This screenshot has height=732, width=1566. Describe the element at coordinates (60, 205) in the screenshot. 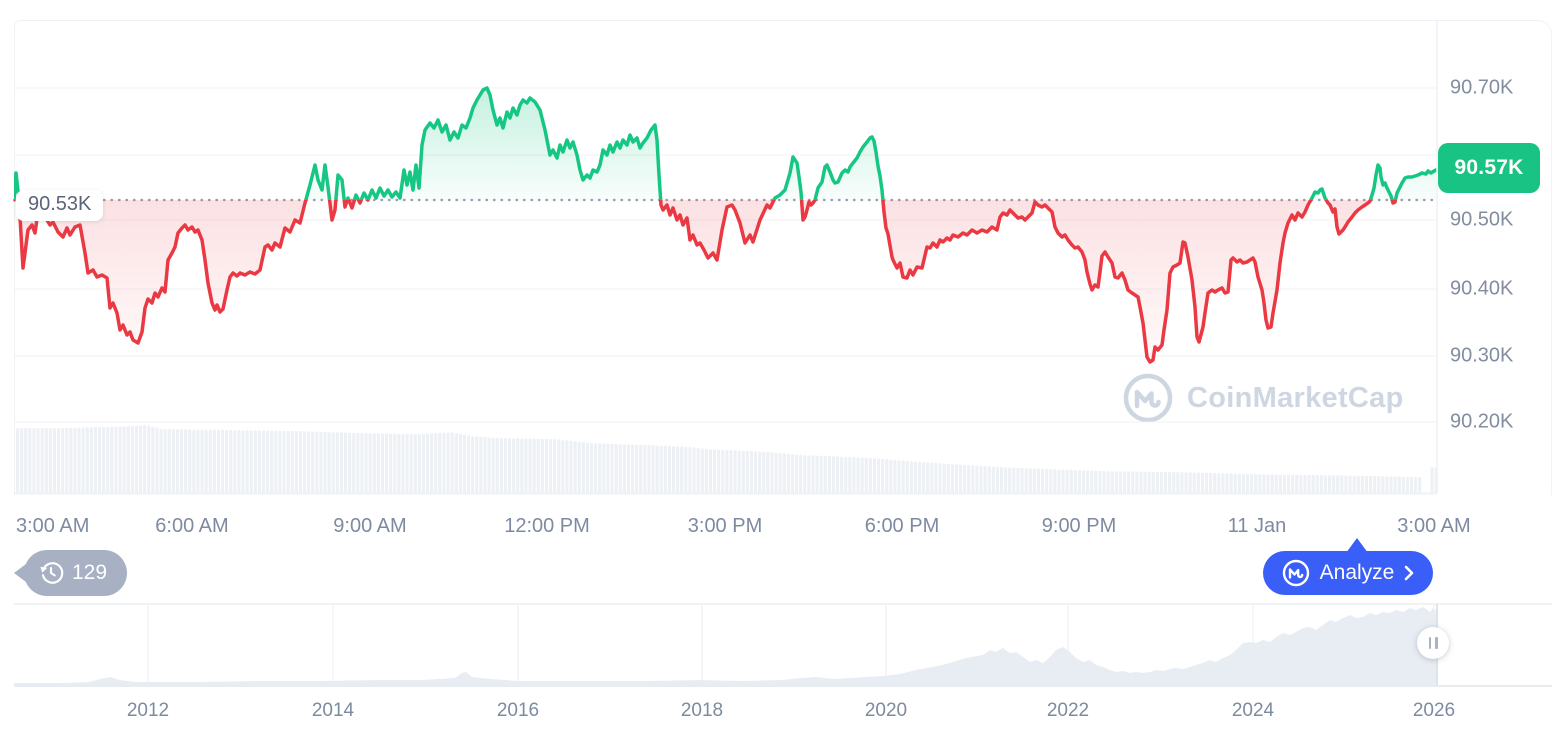

I see `baseline-price-label: 90.53K` at that location.